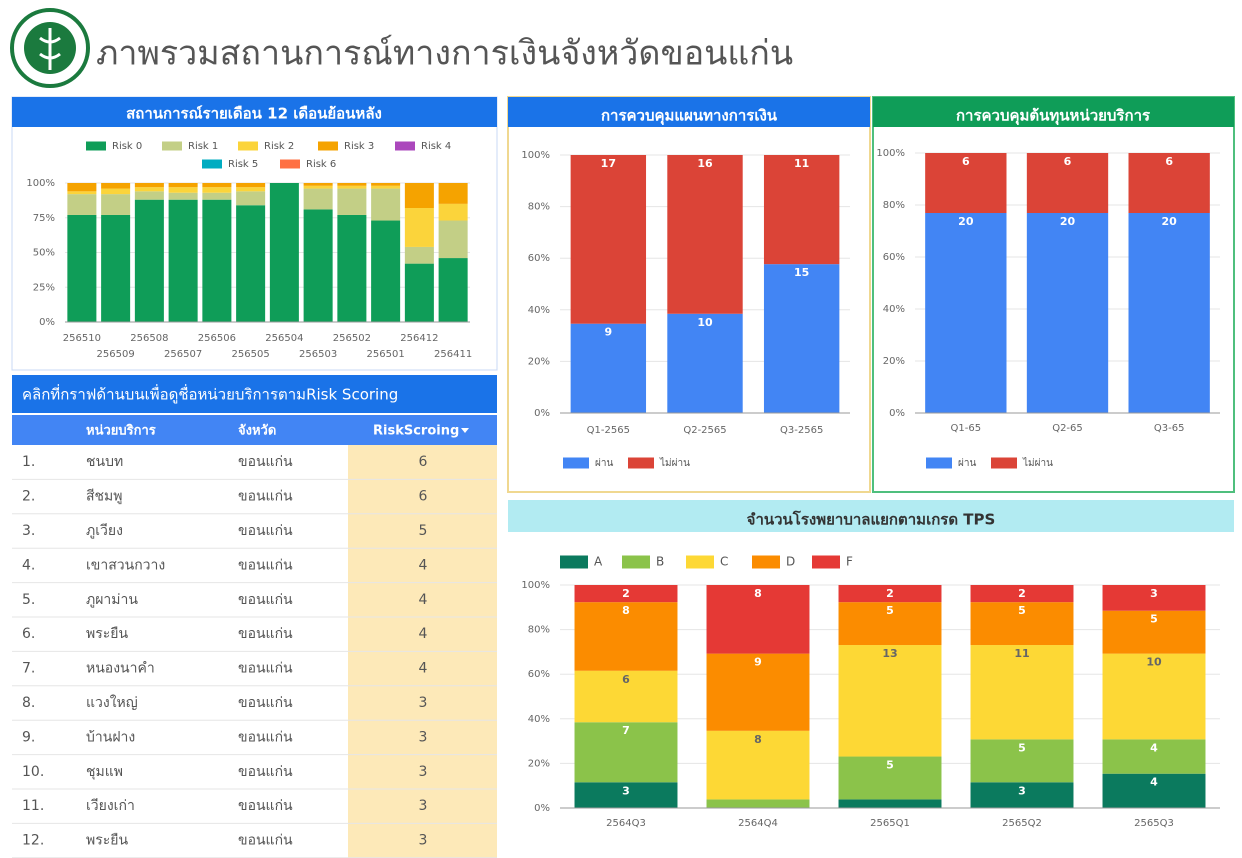  Describe the element at coordinates (318, 354) in the screenshot. I see `x-tick-label: 256503` at that location.